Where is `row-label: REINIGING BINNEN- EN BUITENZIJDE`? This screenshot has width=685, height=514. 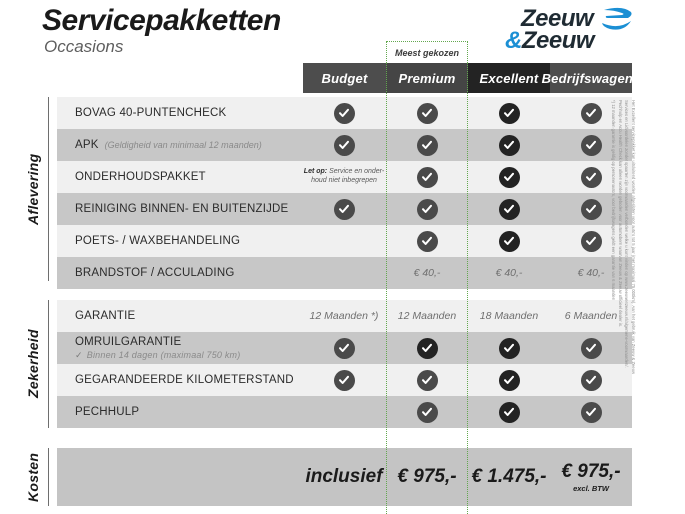
row-label: REINIGING BINNEN- EN BUITENZIJDE is located at coordinates (181, 209).